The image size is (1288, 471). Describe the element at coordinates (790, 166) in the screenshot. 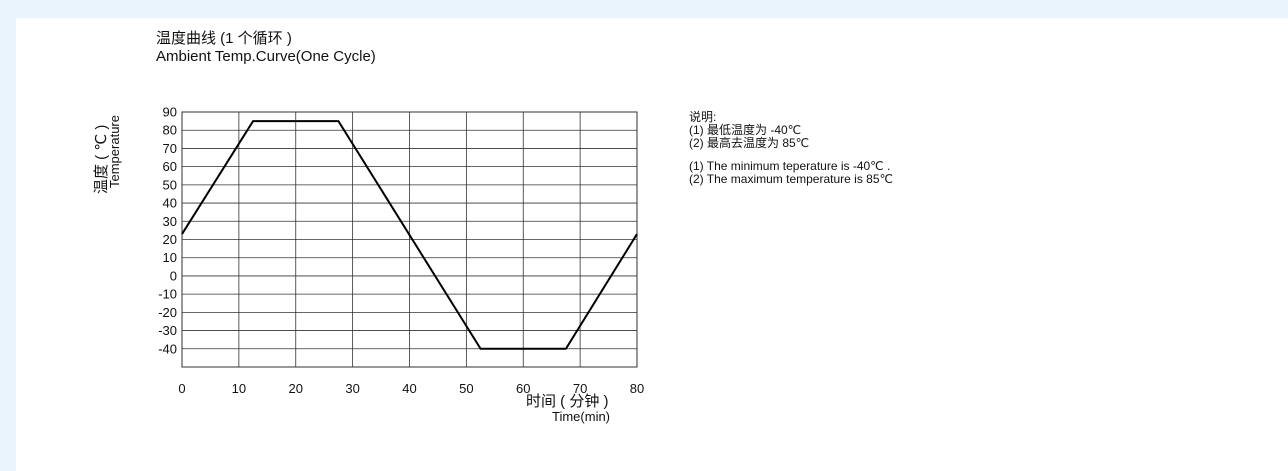

I see `note-en-min: (1) The minimum teperature is -40℃ .` at that location.